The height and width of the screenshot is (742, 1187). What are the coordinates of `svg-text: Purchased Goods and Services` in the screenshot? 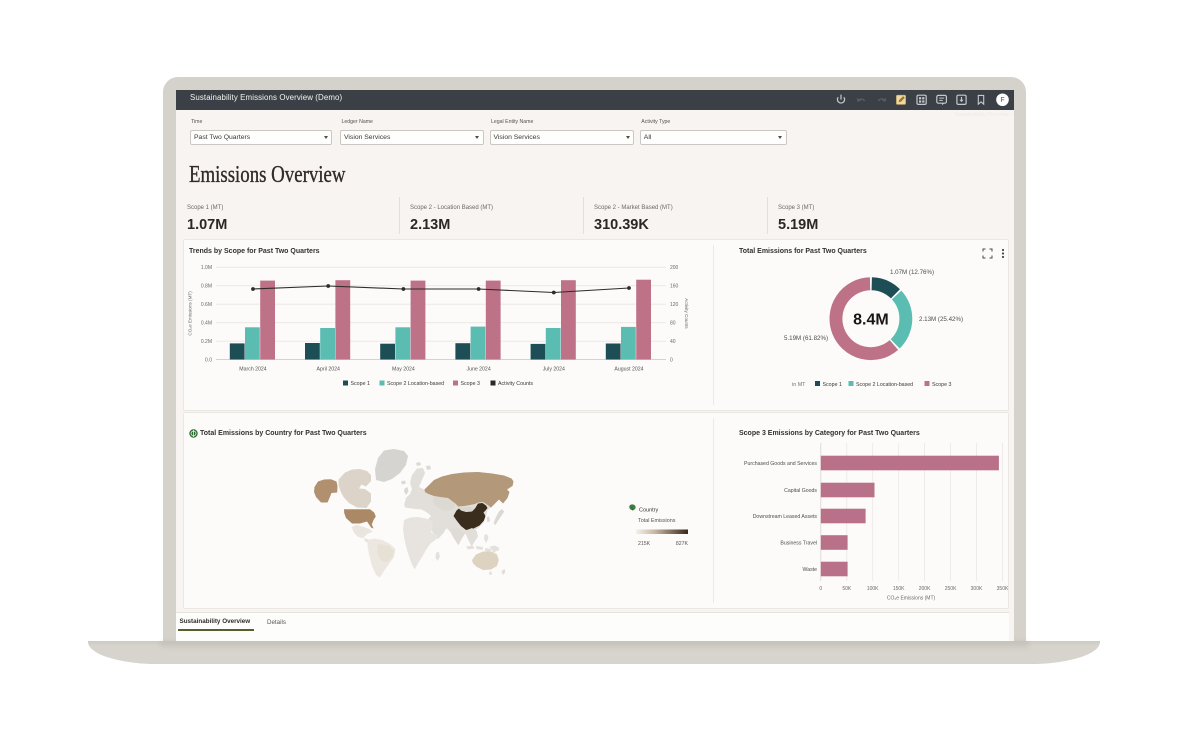 It's located at (780, 464).